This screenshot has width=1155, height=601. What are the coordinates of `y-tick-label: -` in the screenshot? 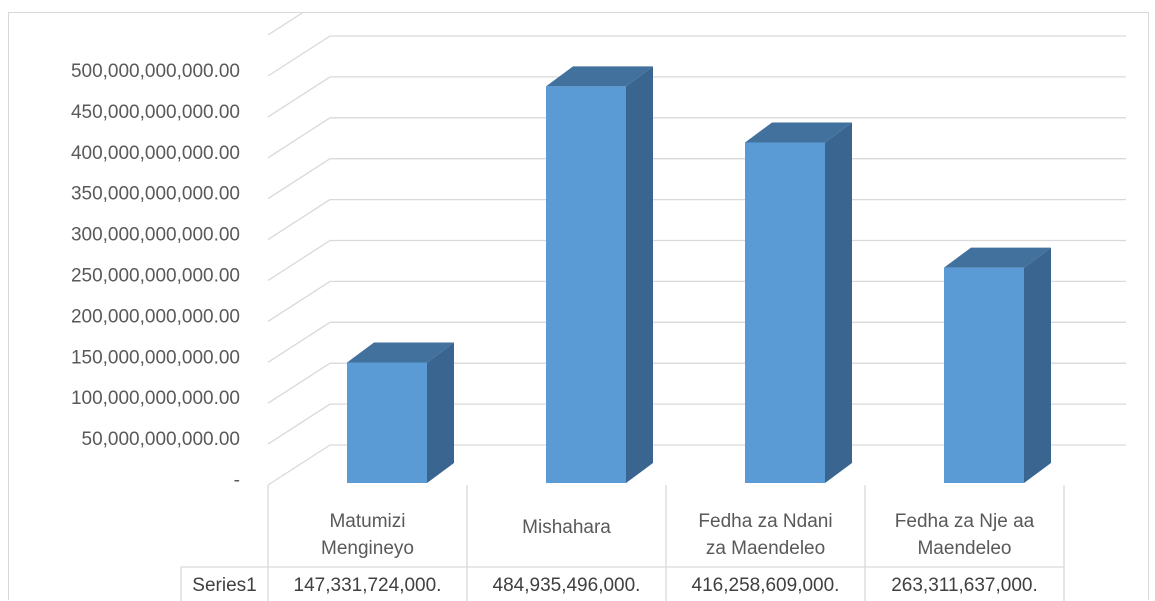 It's located at (237, 480).